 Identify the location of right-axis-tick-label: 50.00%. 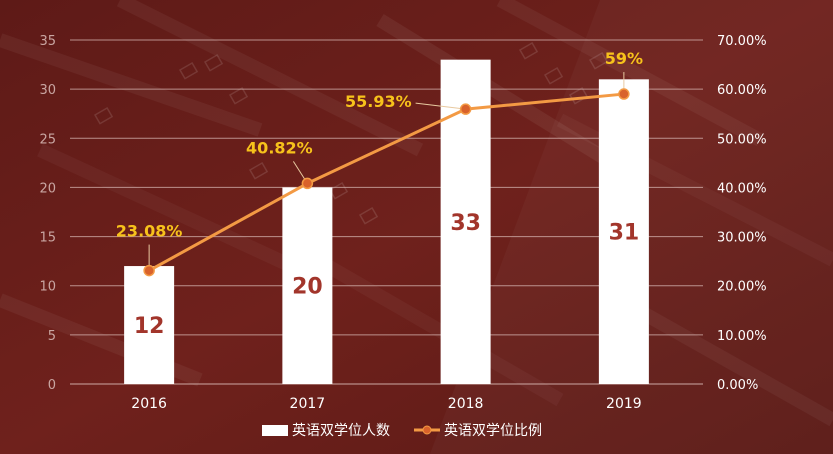
(742, 139).